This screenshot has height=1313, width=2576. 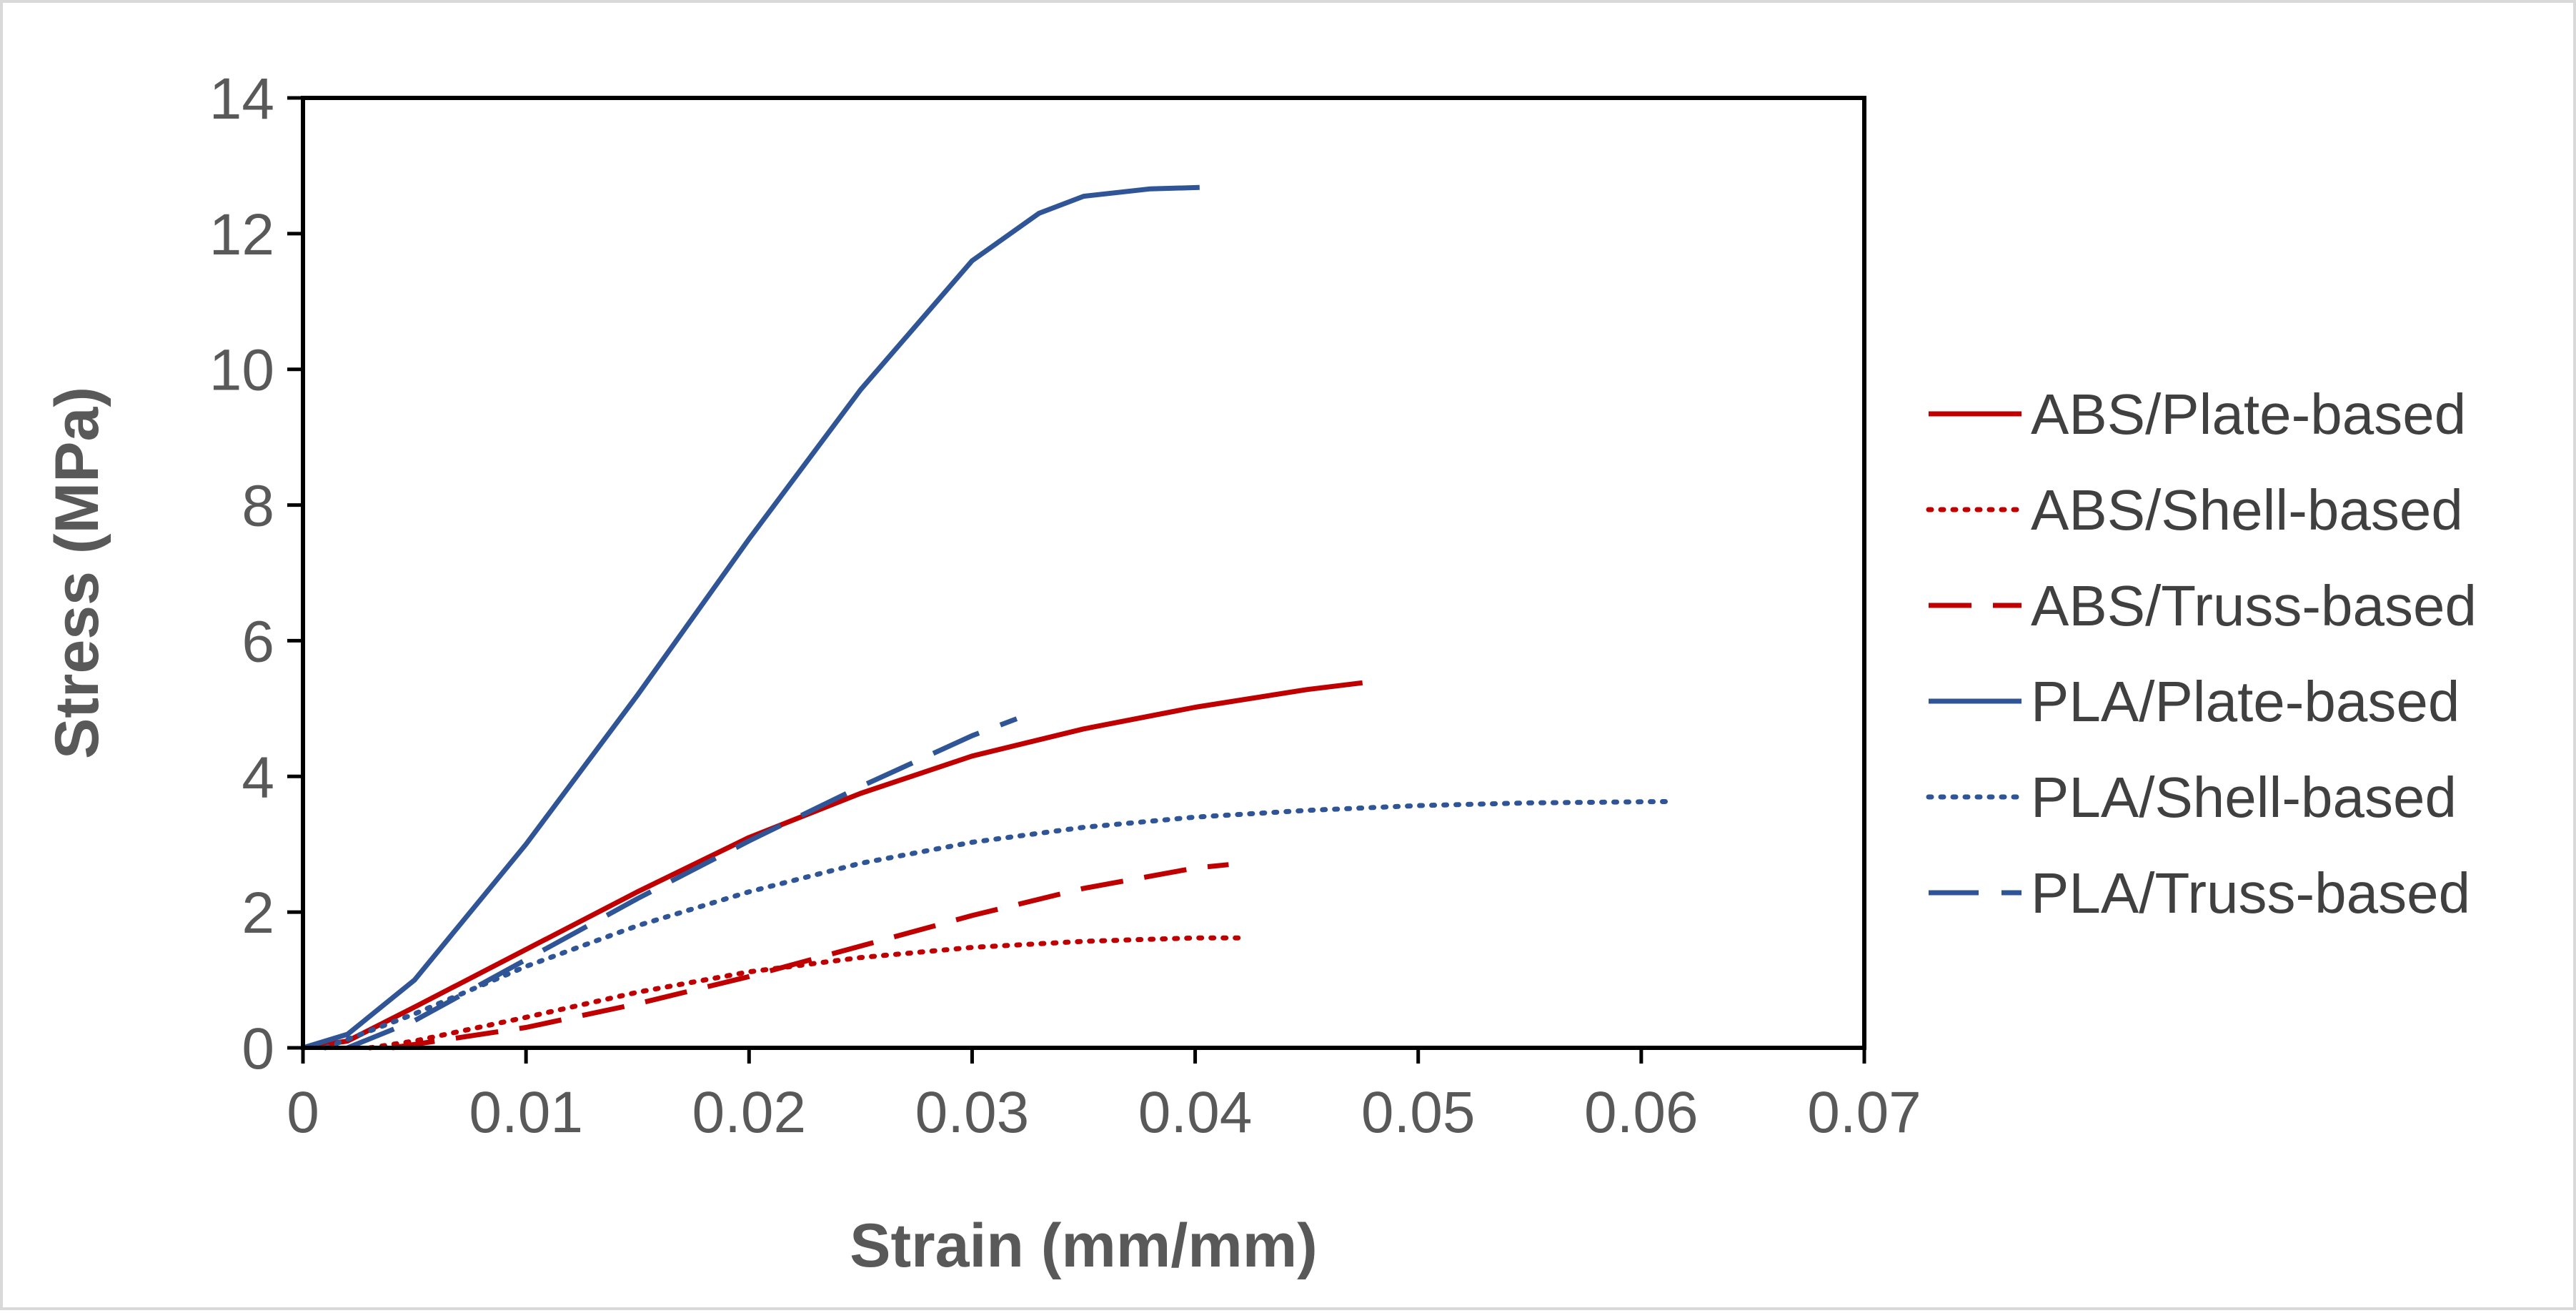 I want to click on y-tick-label: 6, so click(x=258, y=641).